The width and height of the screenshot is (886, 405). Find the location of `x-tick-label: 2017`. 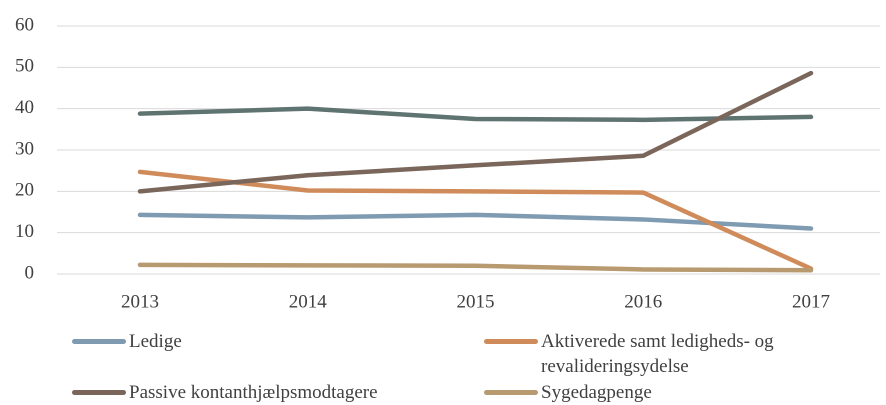

x-tick-label: 2017 is located at coordinates (811, 301).